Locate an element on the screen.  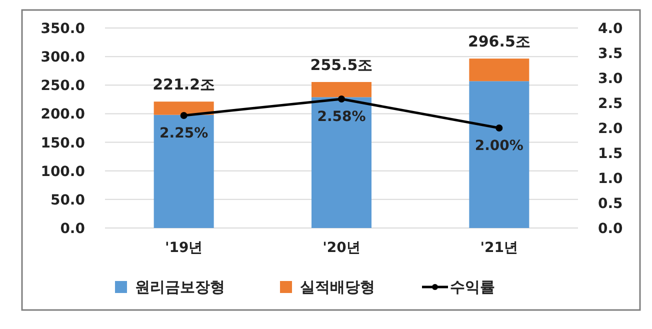
y2-tick-label: 2.5 is located at coordinates (610, 104).